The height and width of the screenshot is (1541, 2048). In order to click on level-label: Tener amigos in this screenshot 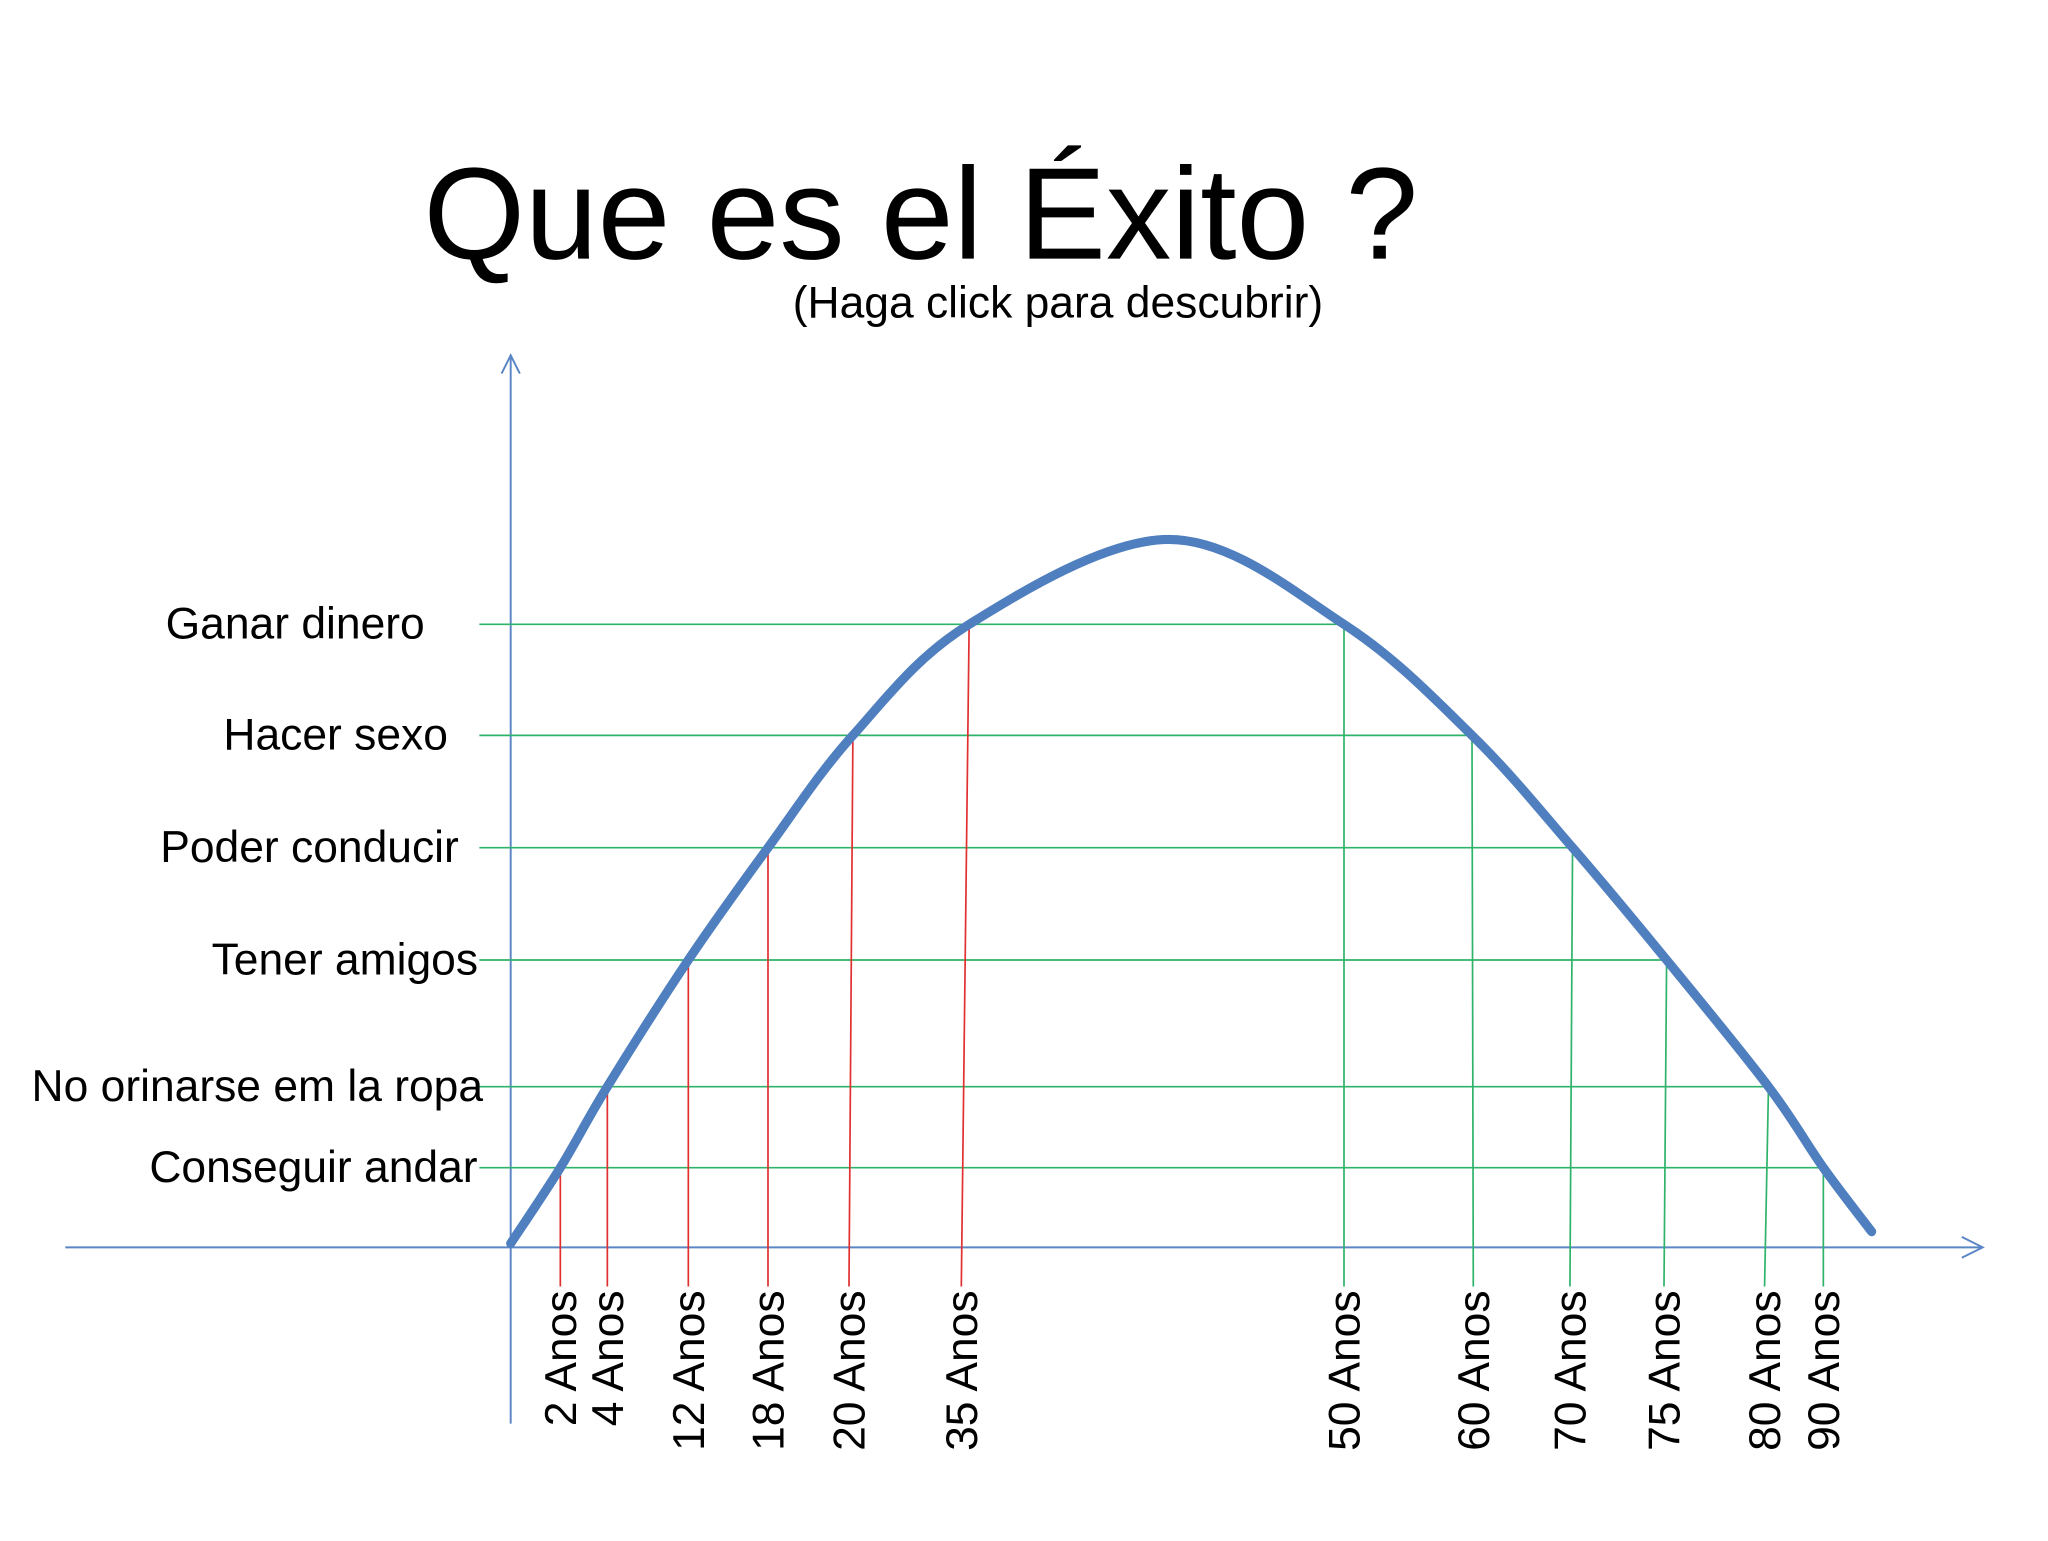, I will do `click(345, 959)`.